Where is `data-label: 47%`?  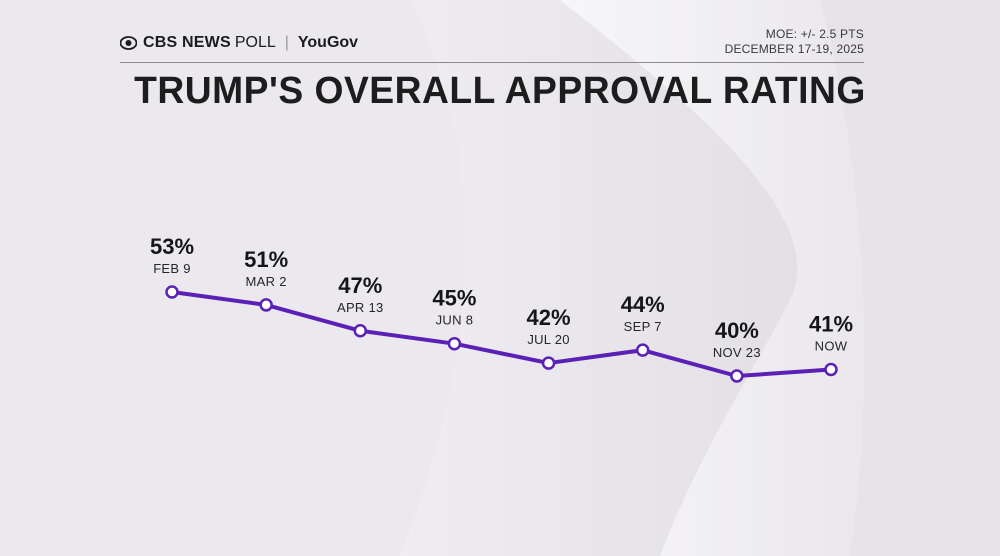 data-label: 47% is located at coordinates (360, 285).